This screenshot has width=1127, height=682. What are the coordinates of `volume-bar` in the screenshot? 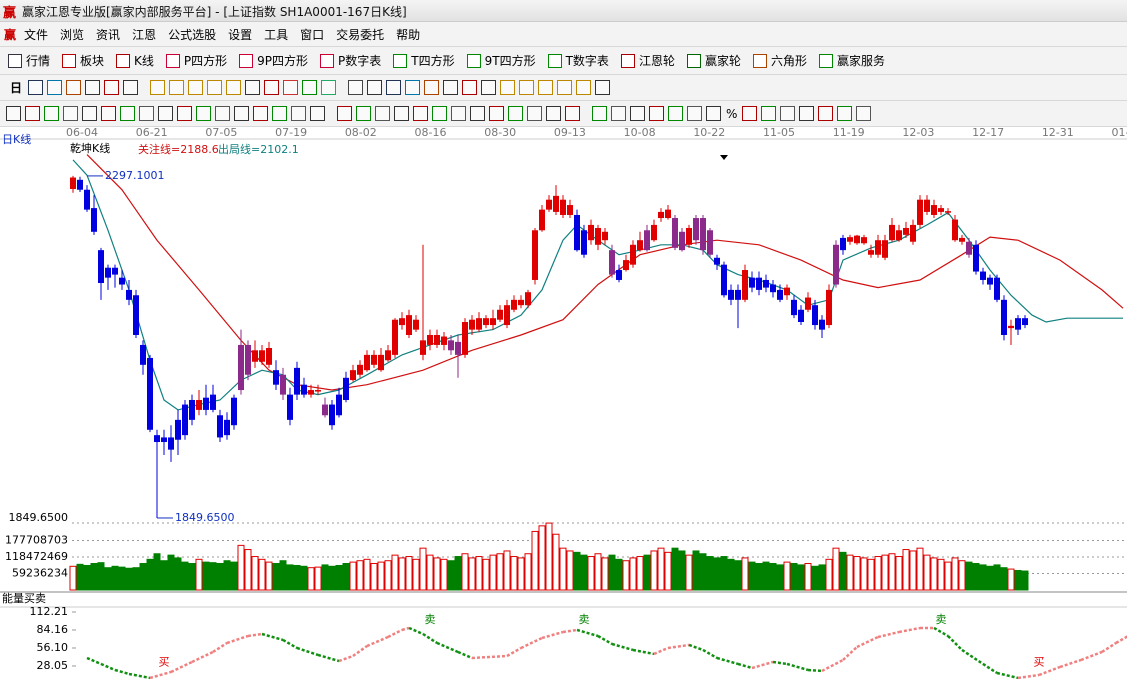 It's located at (87, 577).